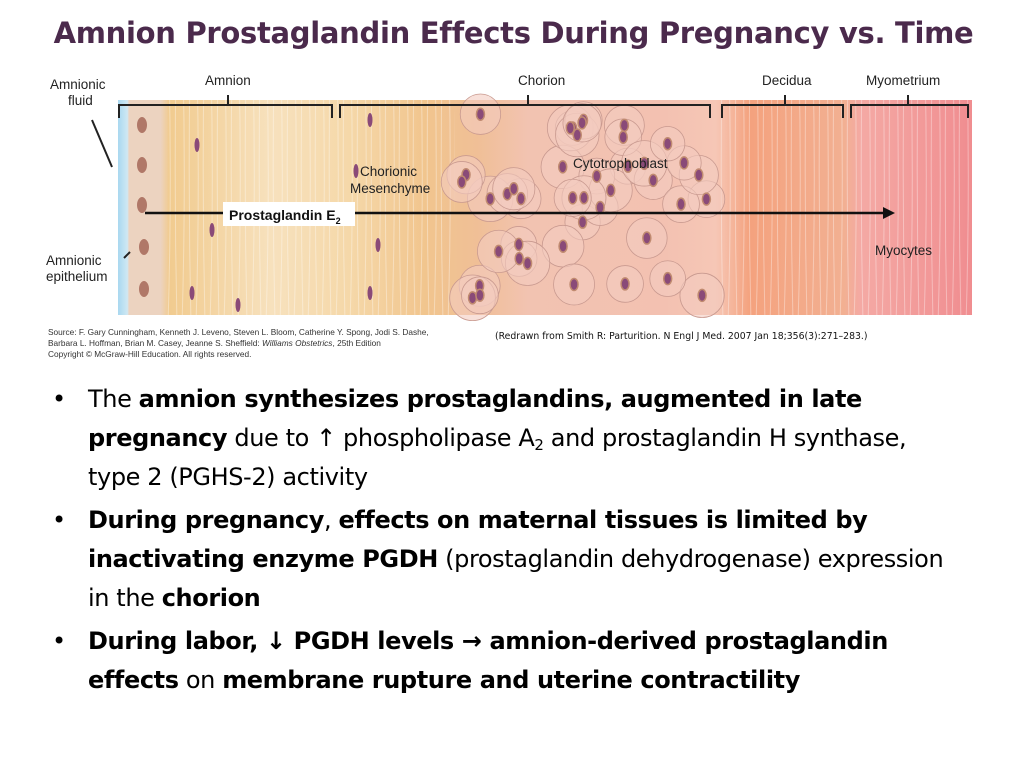 This screenshot has width=1027, height=765. What do you see at coordinates (102, 143) in the screenshot?
I see `pointer-amnionic-fluid` at bounding box center [102, 143].